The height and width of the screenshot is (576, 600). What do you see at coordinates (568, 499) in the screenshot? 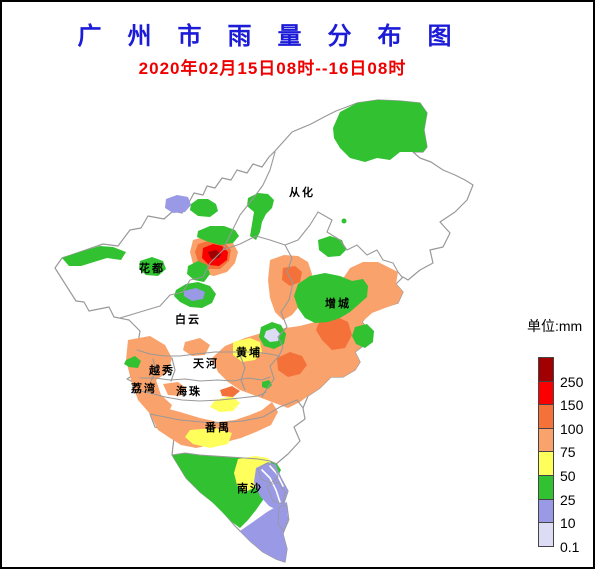
I see `legend-value: 25` at bounding box center [568, 499].